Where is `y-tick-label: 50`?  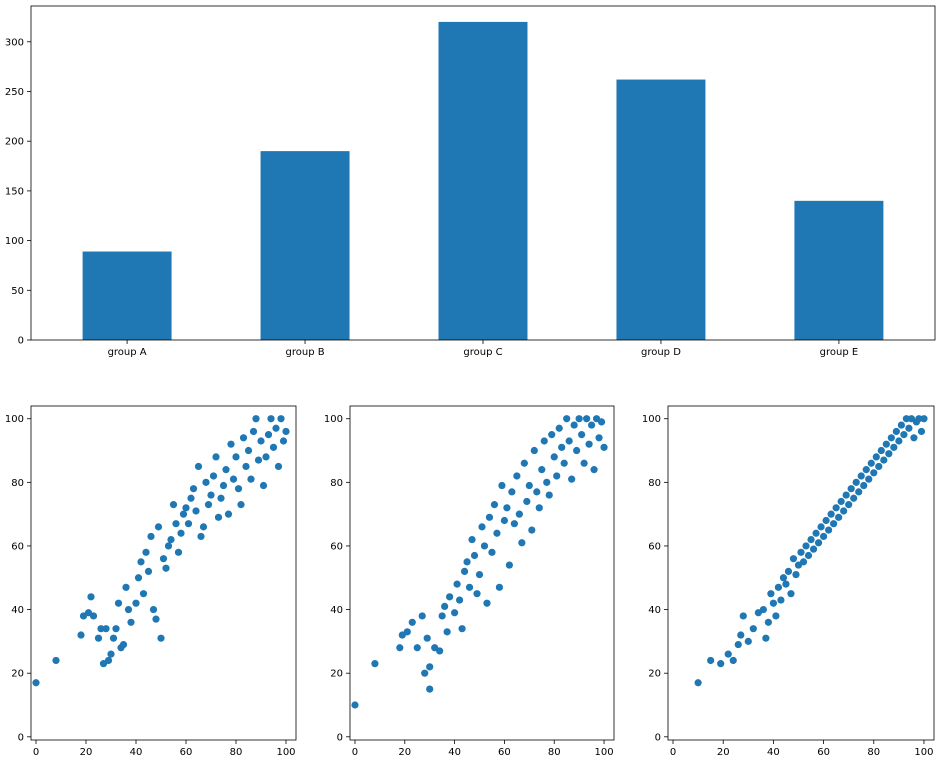
y-tick-label: 50 is located at coordinates (17, 291).